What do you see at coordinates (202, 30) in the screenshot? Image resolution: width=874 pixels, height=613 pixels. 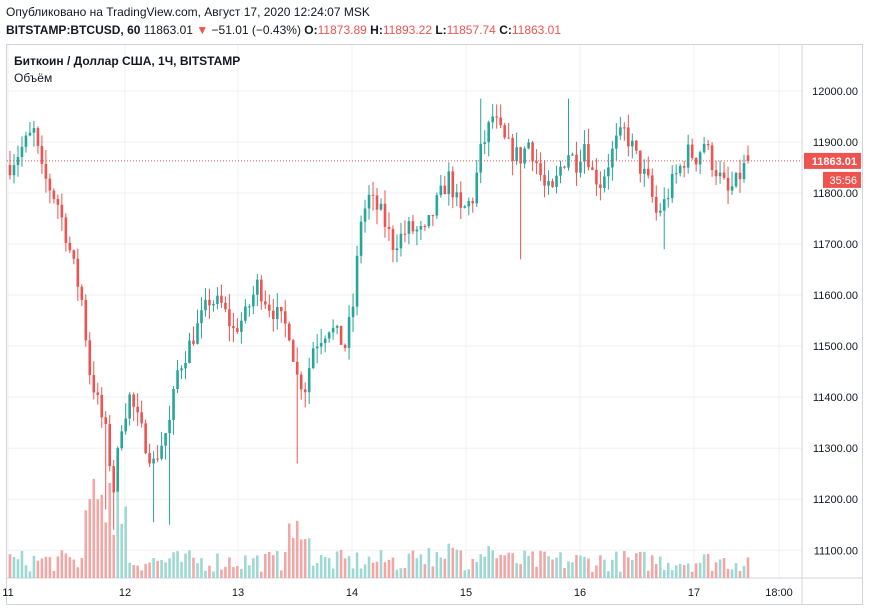 I see `arrow-down-icon: ▼` at bounding box center [202, 30].